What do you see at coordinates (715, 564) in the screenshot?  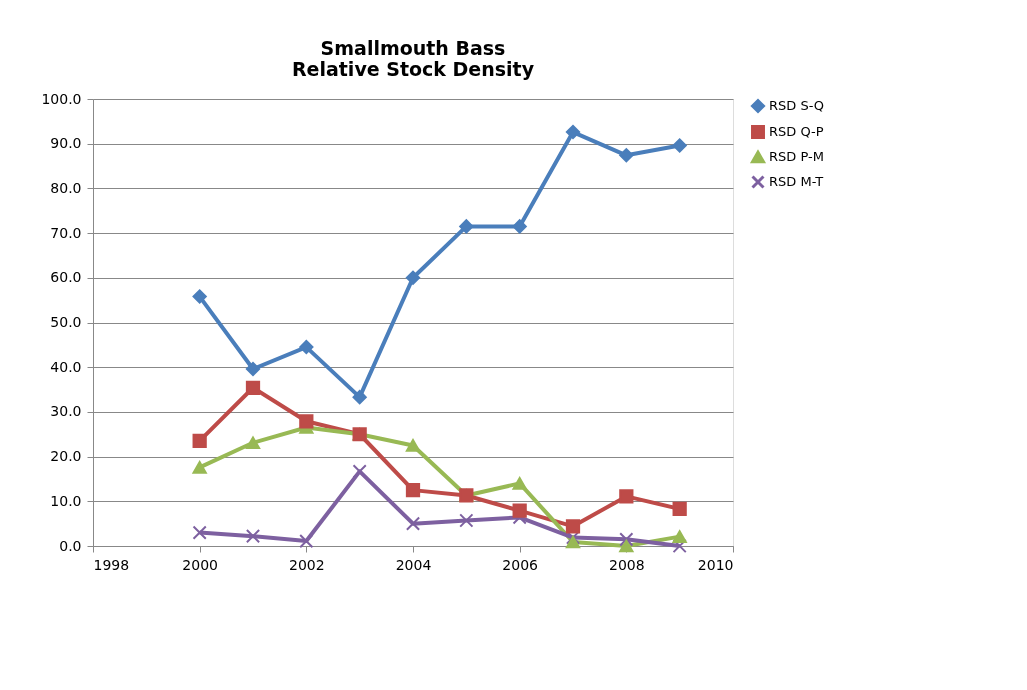 I see `x-tick-label: 2010` at bounding box center [715, 564].